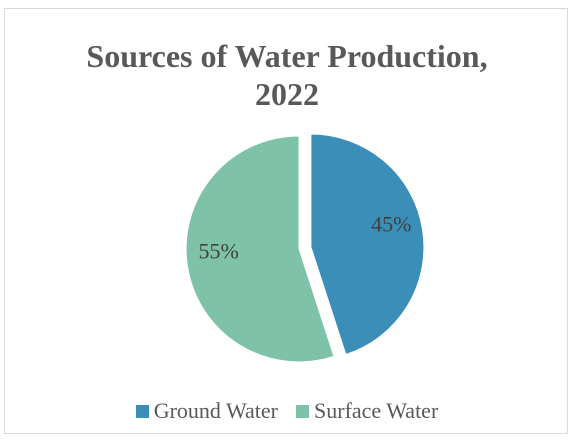  What do you see at coordinates (287, 94) in the screenshot?
I see `chart-title-line-2: 2022` at bounding box center [287, 94].